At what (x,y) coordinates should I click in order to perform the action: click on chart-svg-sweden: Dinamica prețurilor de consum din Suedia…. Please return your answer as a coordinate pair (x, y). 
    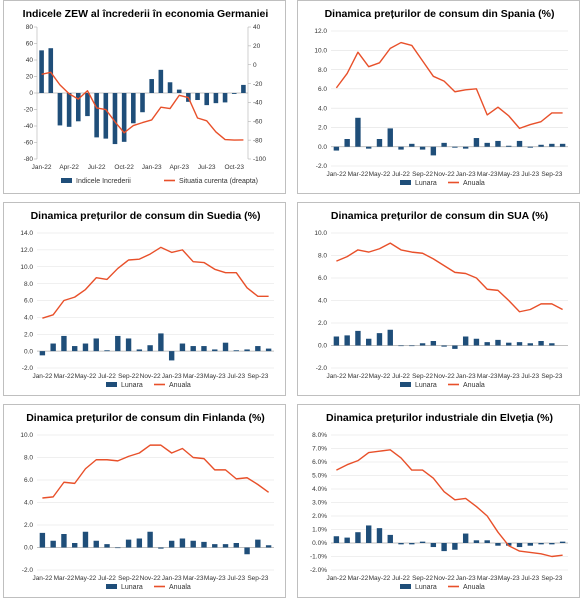
    Looking at the image, I should click on (147, 299).